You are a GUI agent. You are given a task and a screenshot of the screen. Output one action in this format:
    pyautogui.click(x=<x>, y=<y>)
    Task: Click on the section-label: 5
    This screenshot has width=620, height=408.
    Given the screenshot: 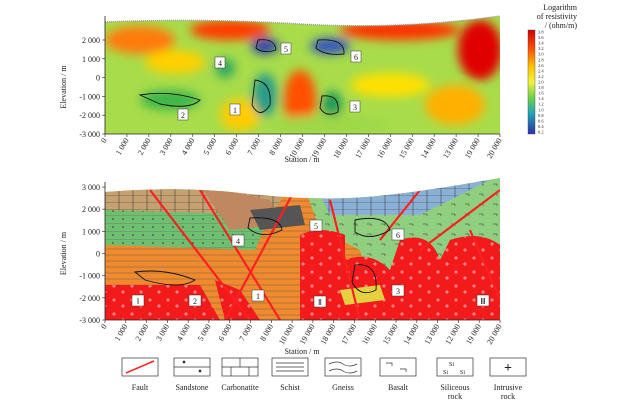 What is the action you would take?
    pyautogui.click(x=316, y=226)
    